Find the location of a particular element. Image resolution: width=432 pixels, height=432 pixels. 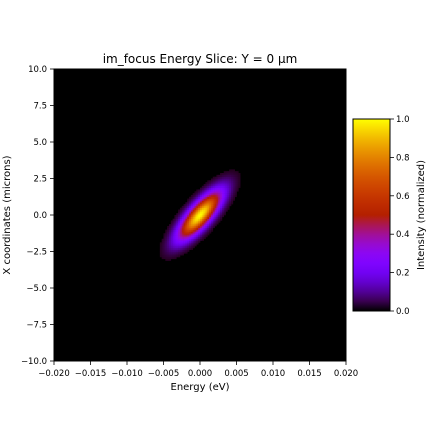

y-tick-label: 10.0 is located at coordinates (37, 70).